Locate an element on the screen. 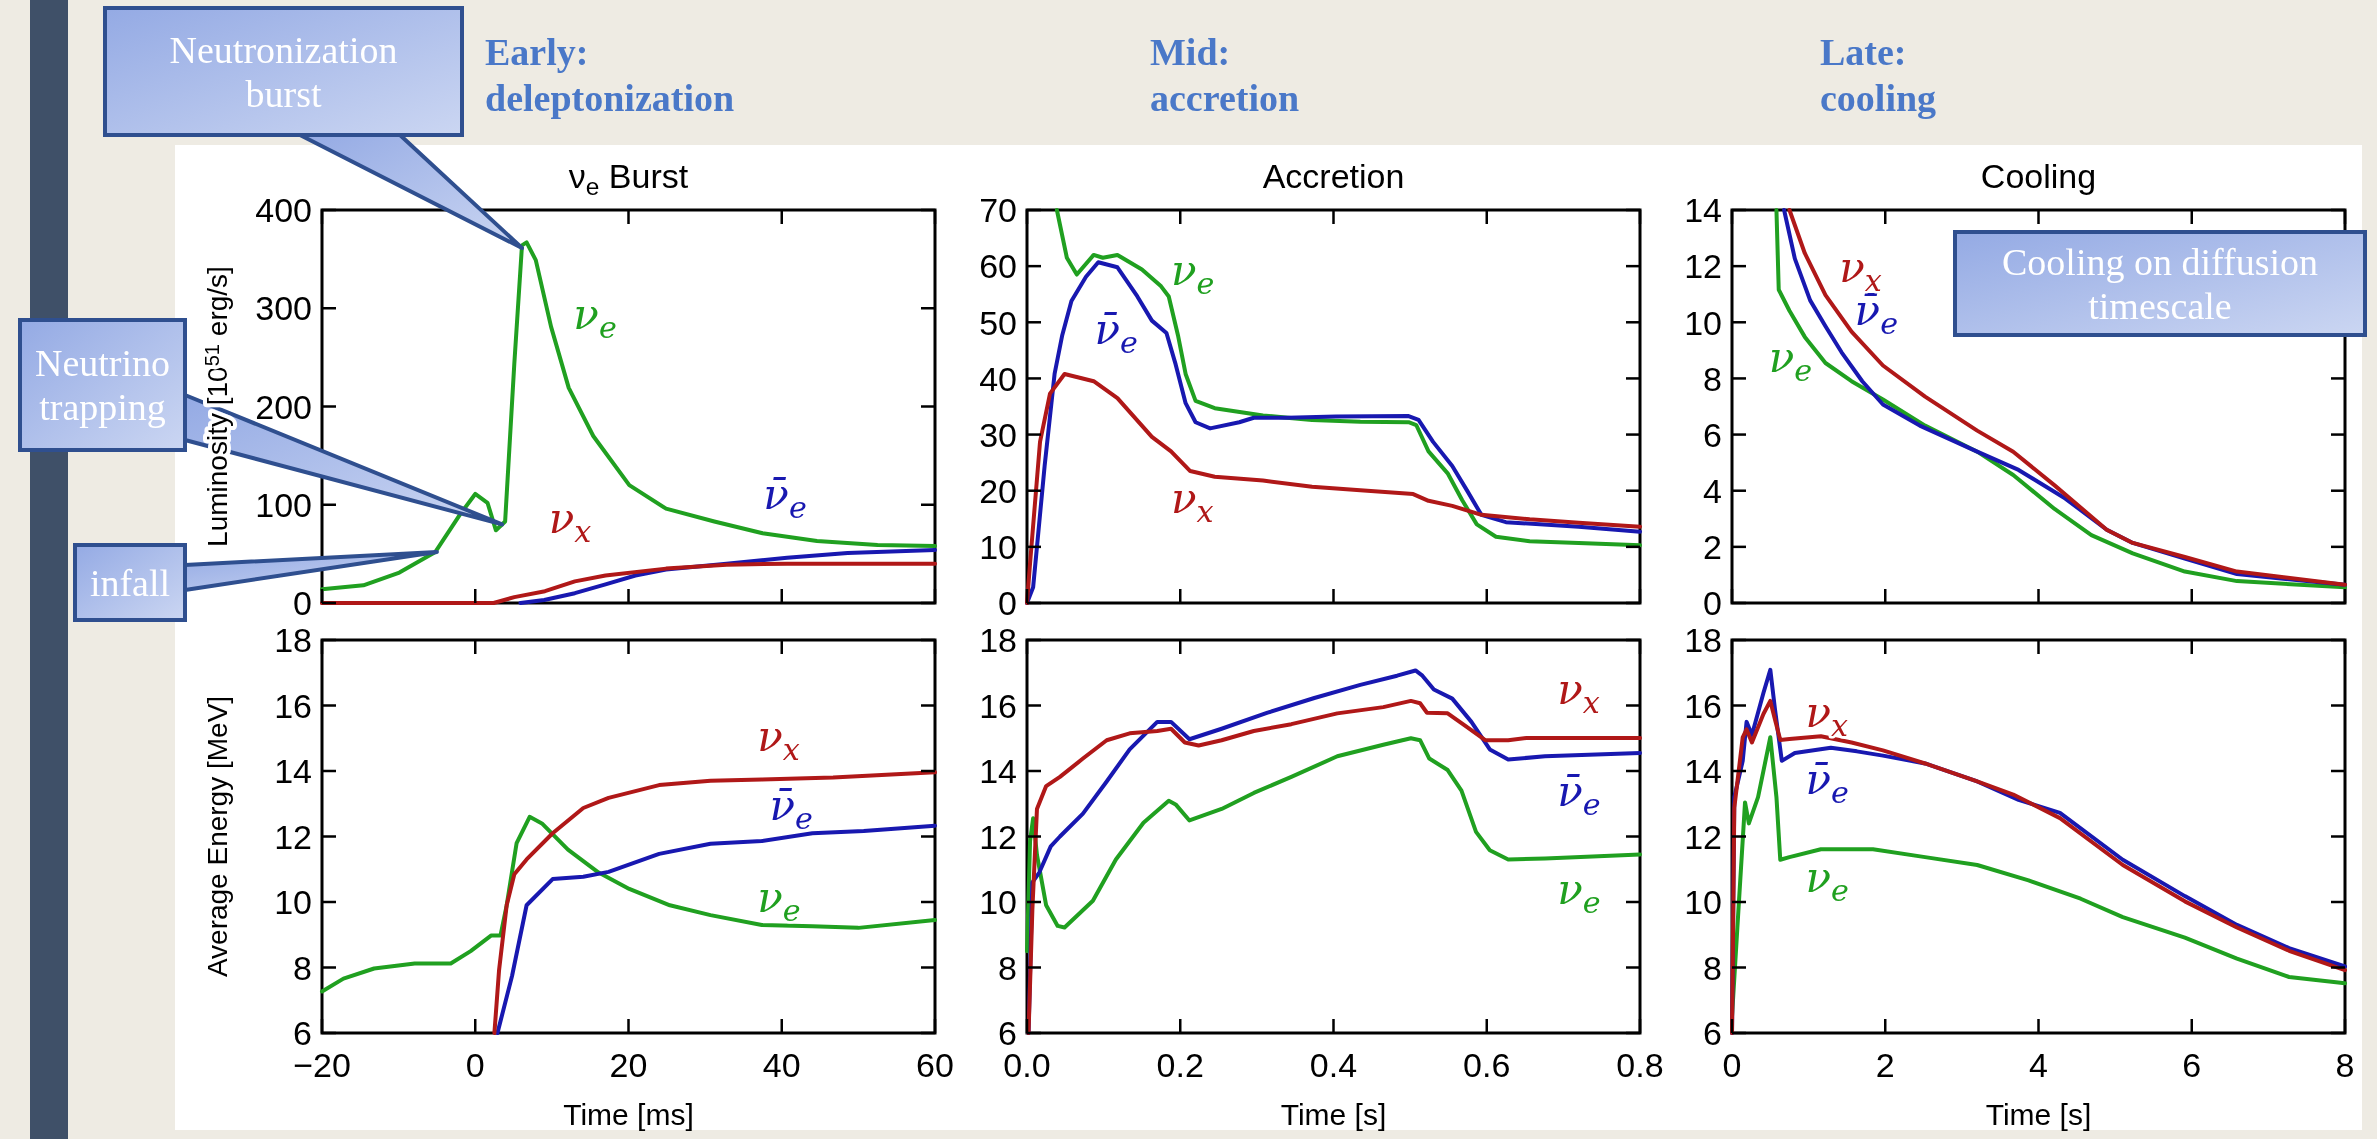  y-tick-label: 300 is located at coordinates (283, 308).